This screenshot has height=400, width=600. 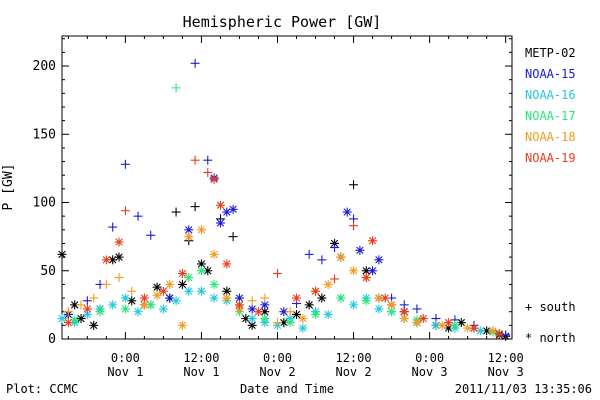 What do you see at coordinates (550, 53) in the screenshot?
I see `legend-entry-metp-02: METP-02` at bounding box center [550, 53].